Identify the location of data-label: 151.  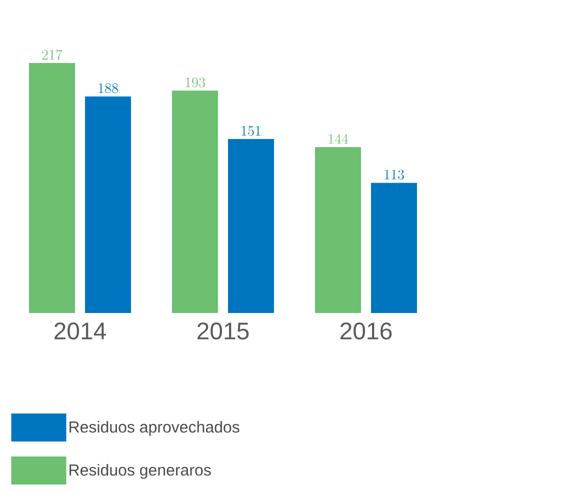
(251, 131).